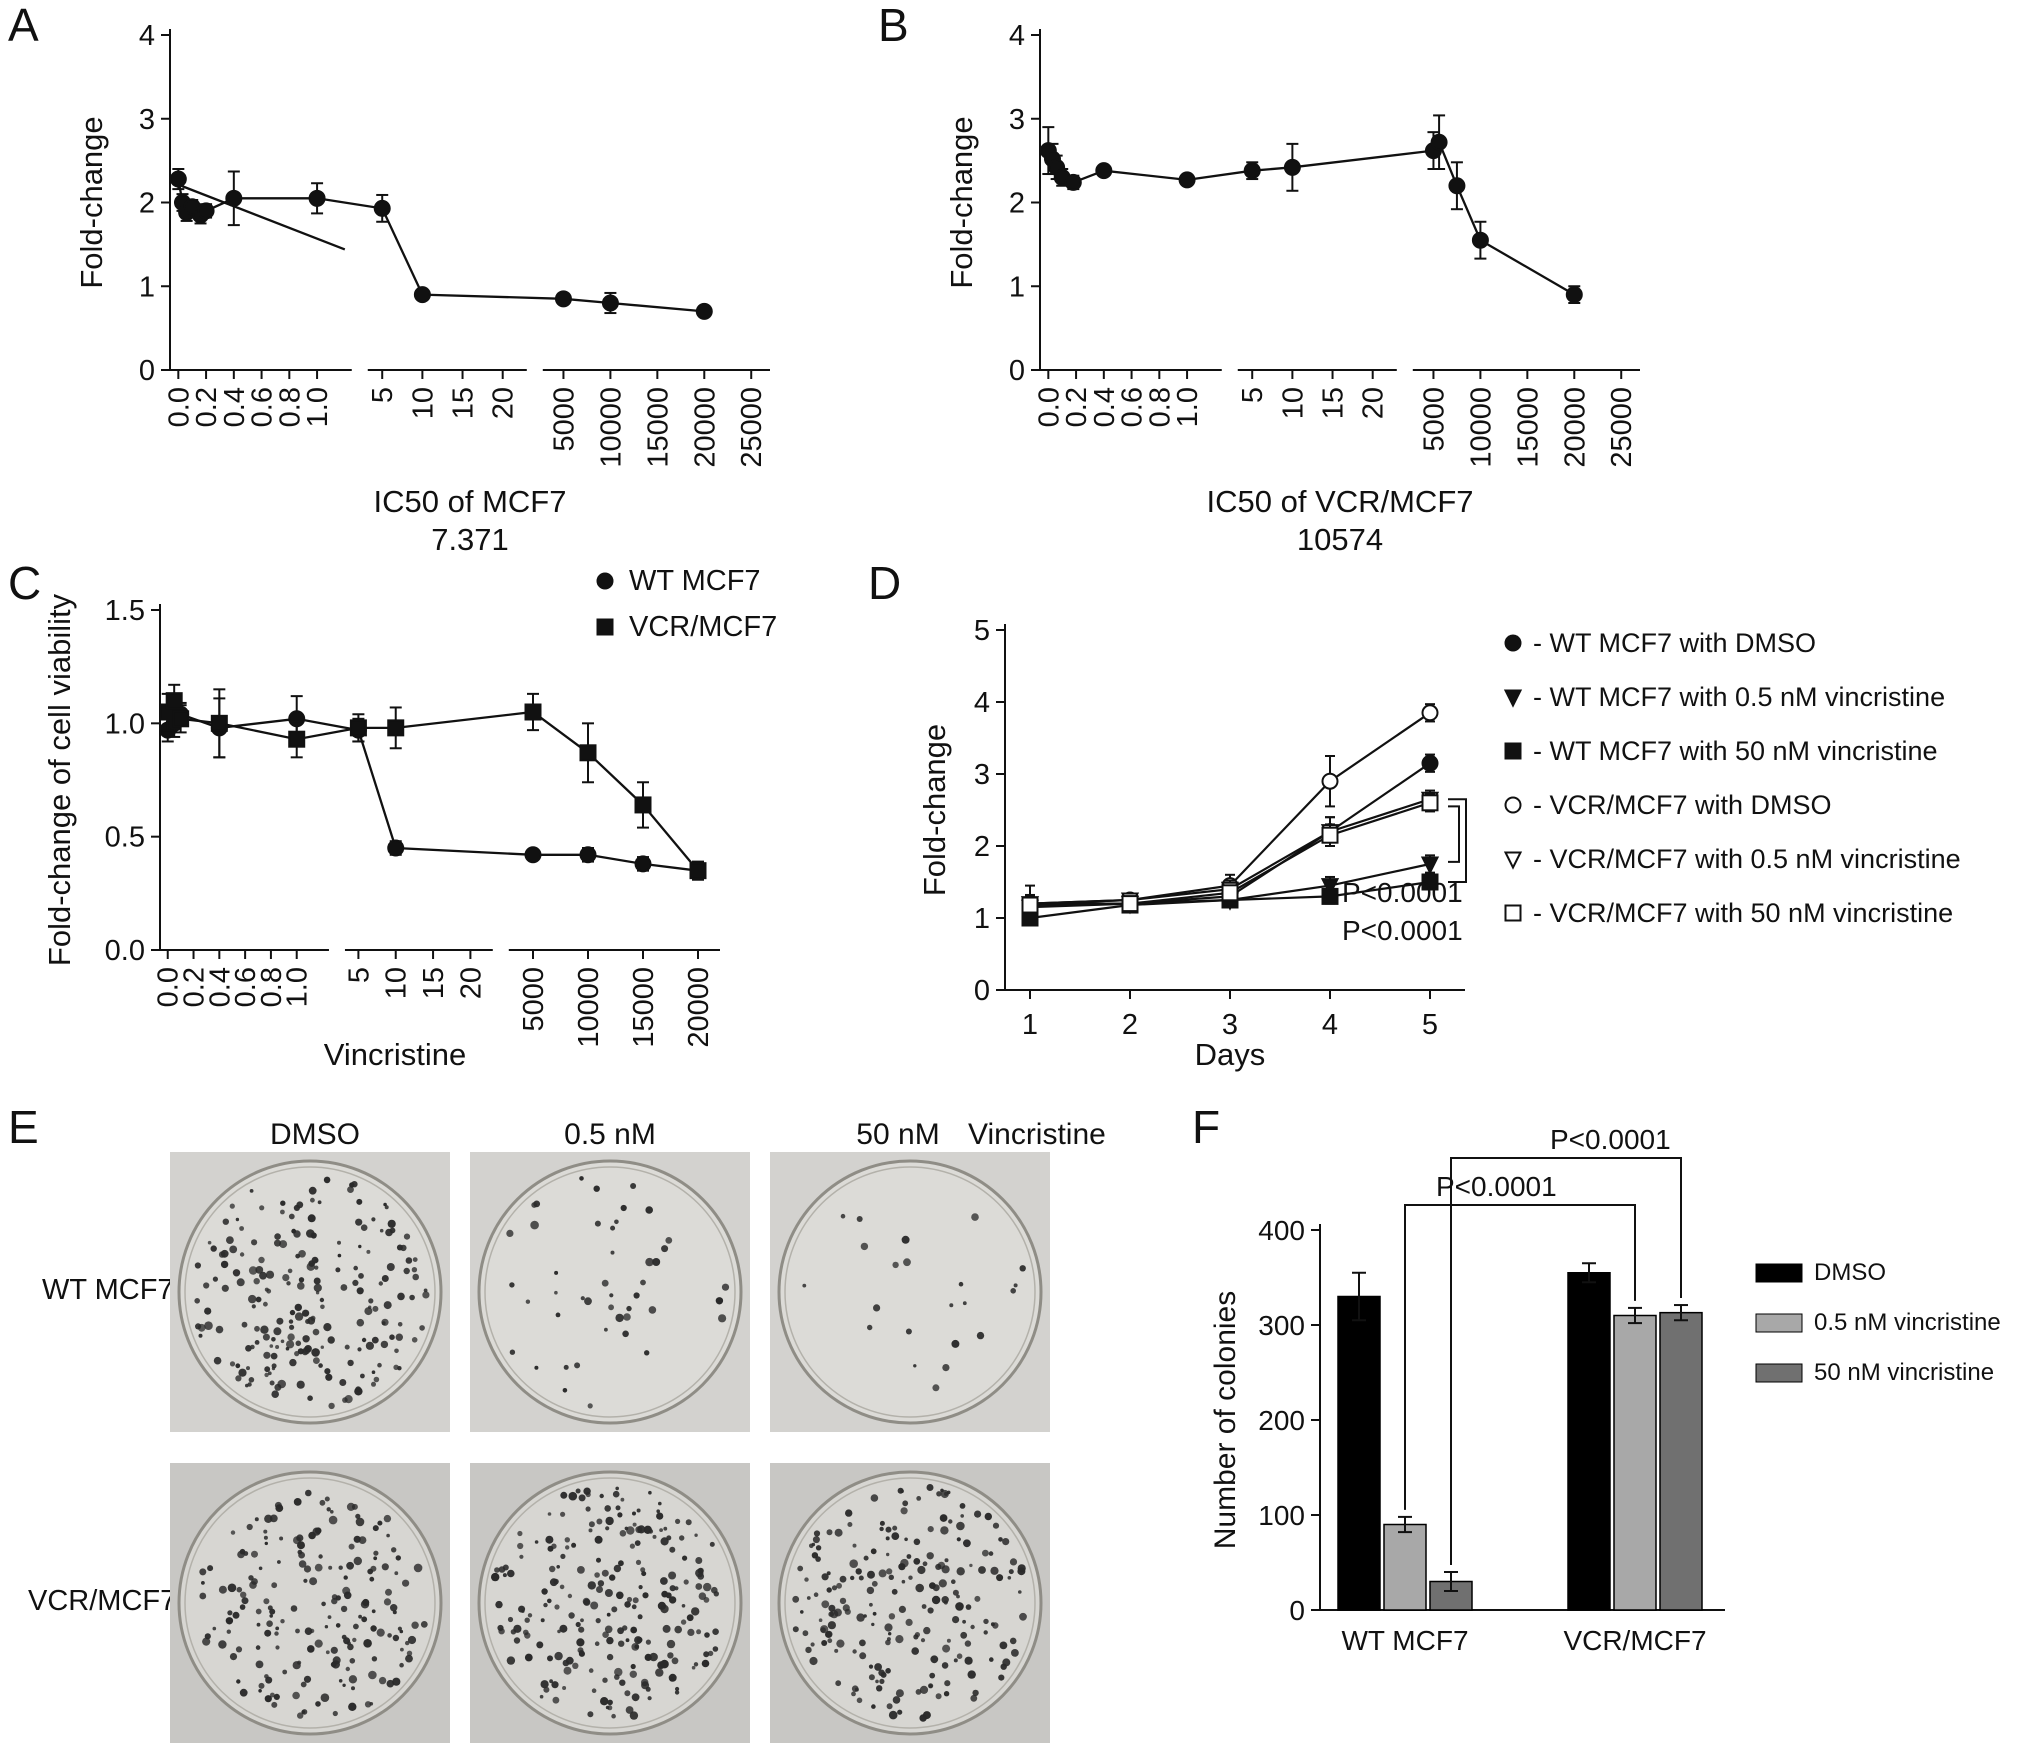  I want to click on column-header-0-5nm: 0.5 nM, so click(610, 1134).